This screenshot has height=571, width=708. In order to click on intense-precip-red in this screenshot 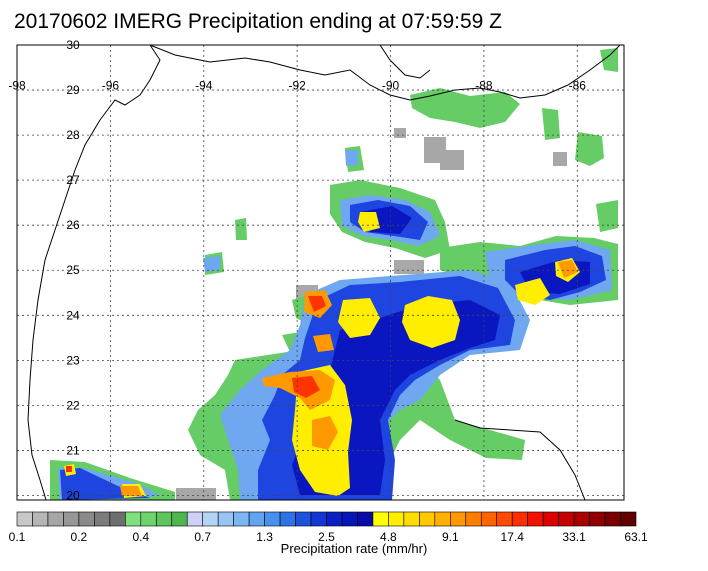, I will do `click(196, 384)`.